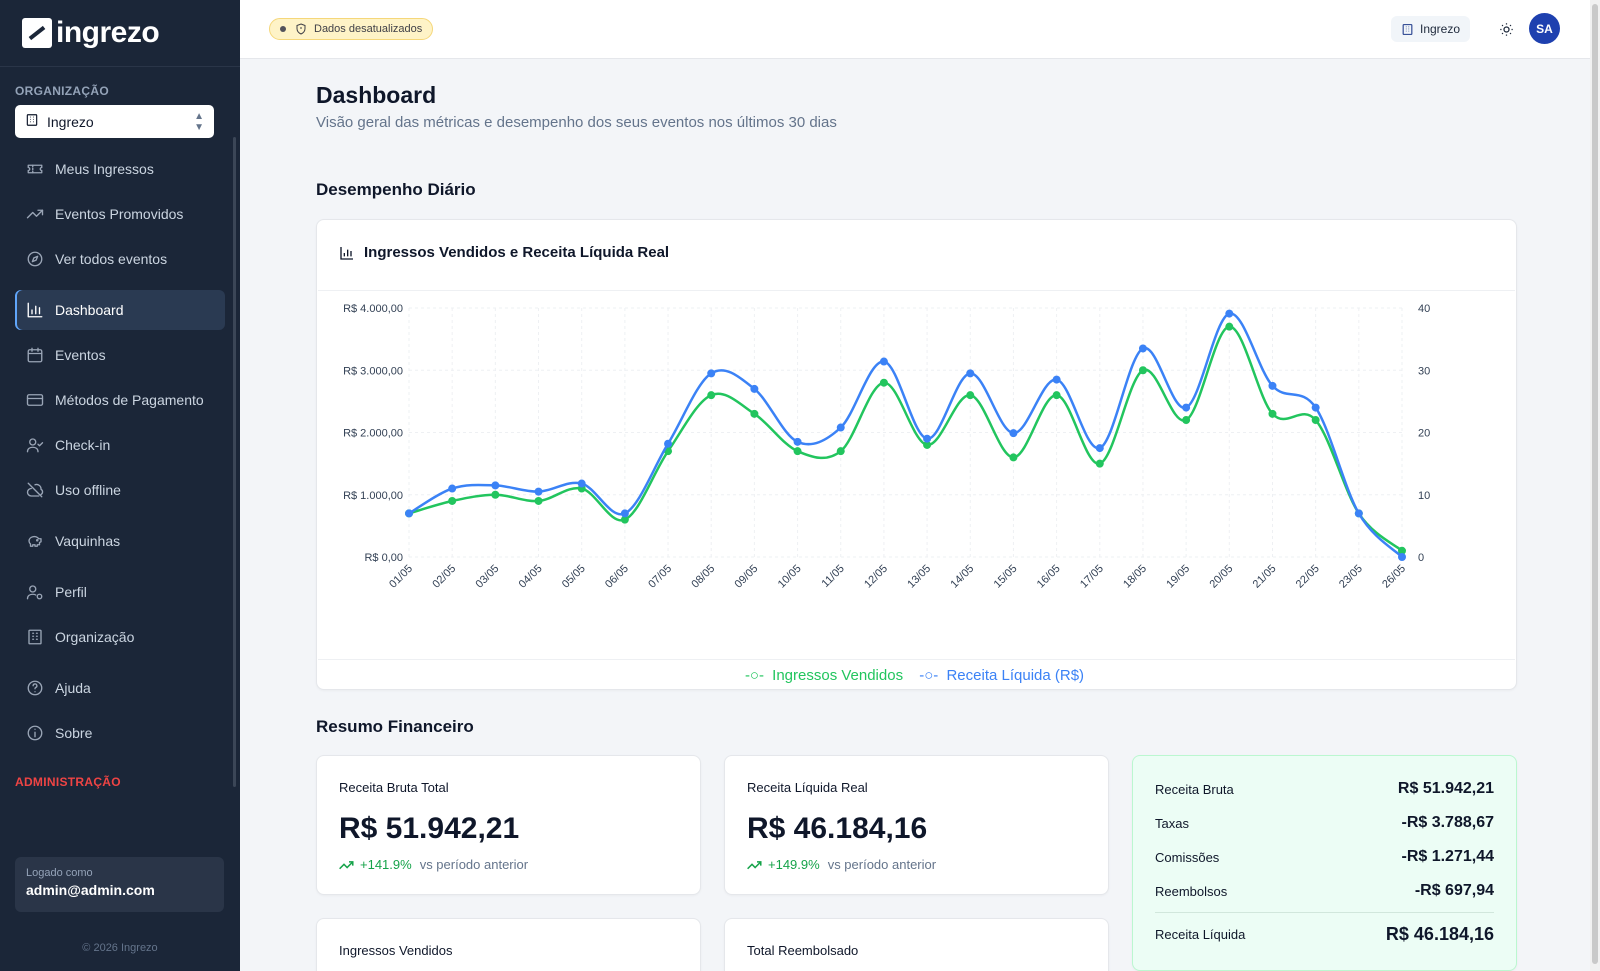 This screenshot has width=1600, height=971. What do you see at coordinates (394, 787) in the screenshot?
I see `kpi-label: Receita Bruta Total` at bounding box center [394, 787].